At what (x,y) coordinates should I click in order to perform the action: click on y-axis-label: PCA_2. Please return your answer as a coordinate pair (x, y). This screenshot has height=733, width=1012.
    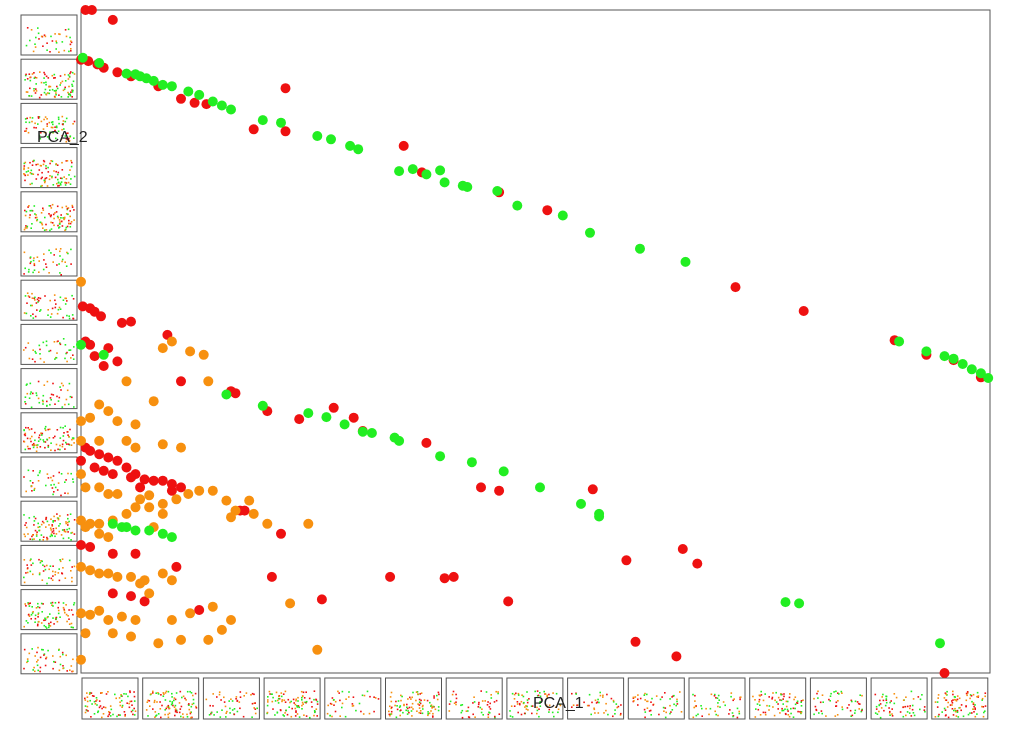
    Looking at the image, I should click on (62, 137).